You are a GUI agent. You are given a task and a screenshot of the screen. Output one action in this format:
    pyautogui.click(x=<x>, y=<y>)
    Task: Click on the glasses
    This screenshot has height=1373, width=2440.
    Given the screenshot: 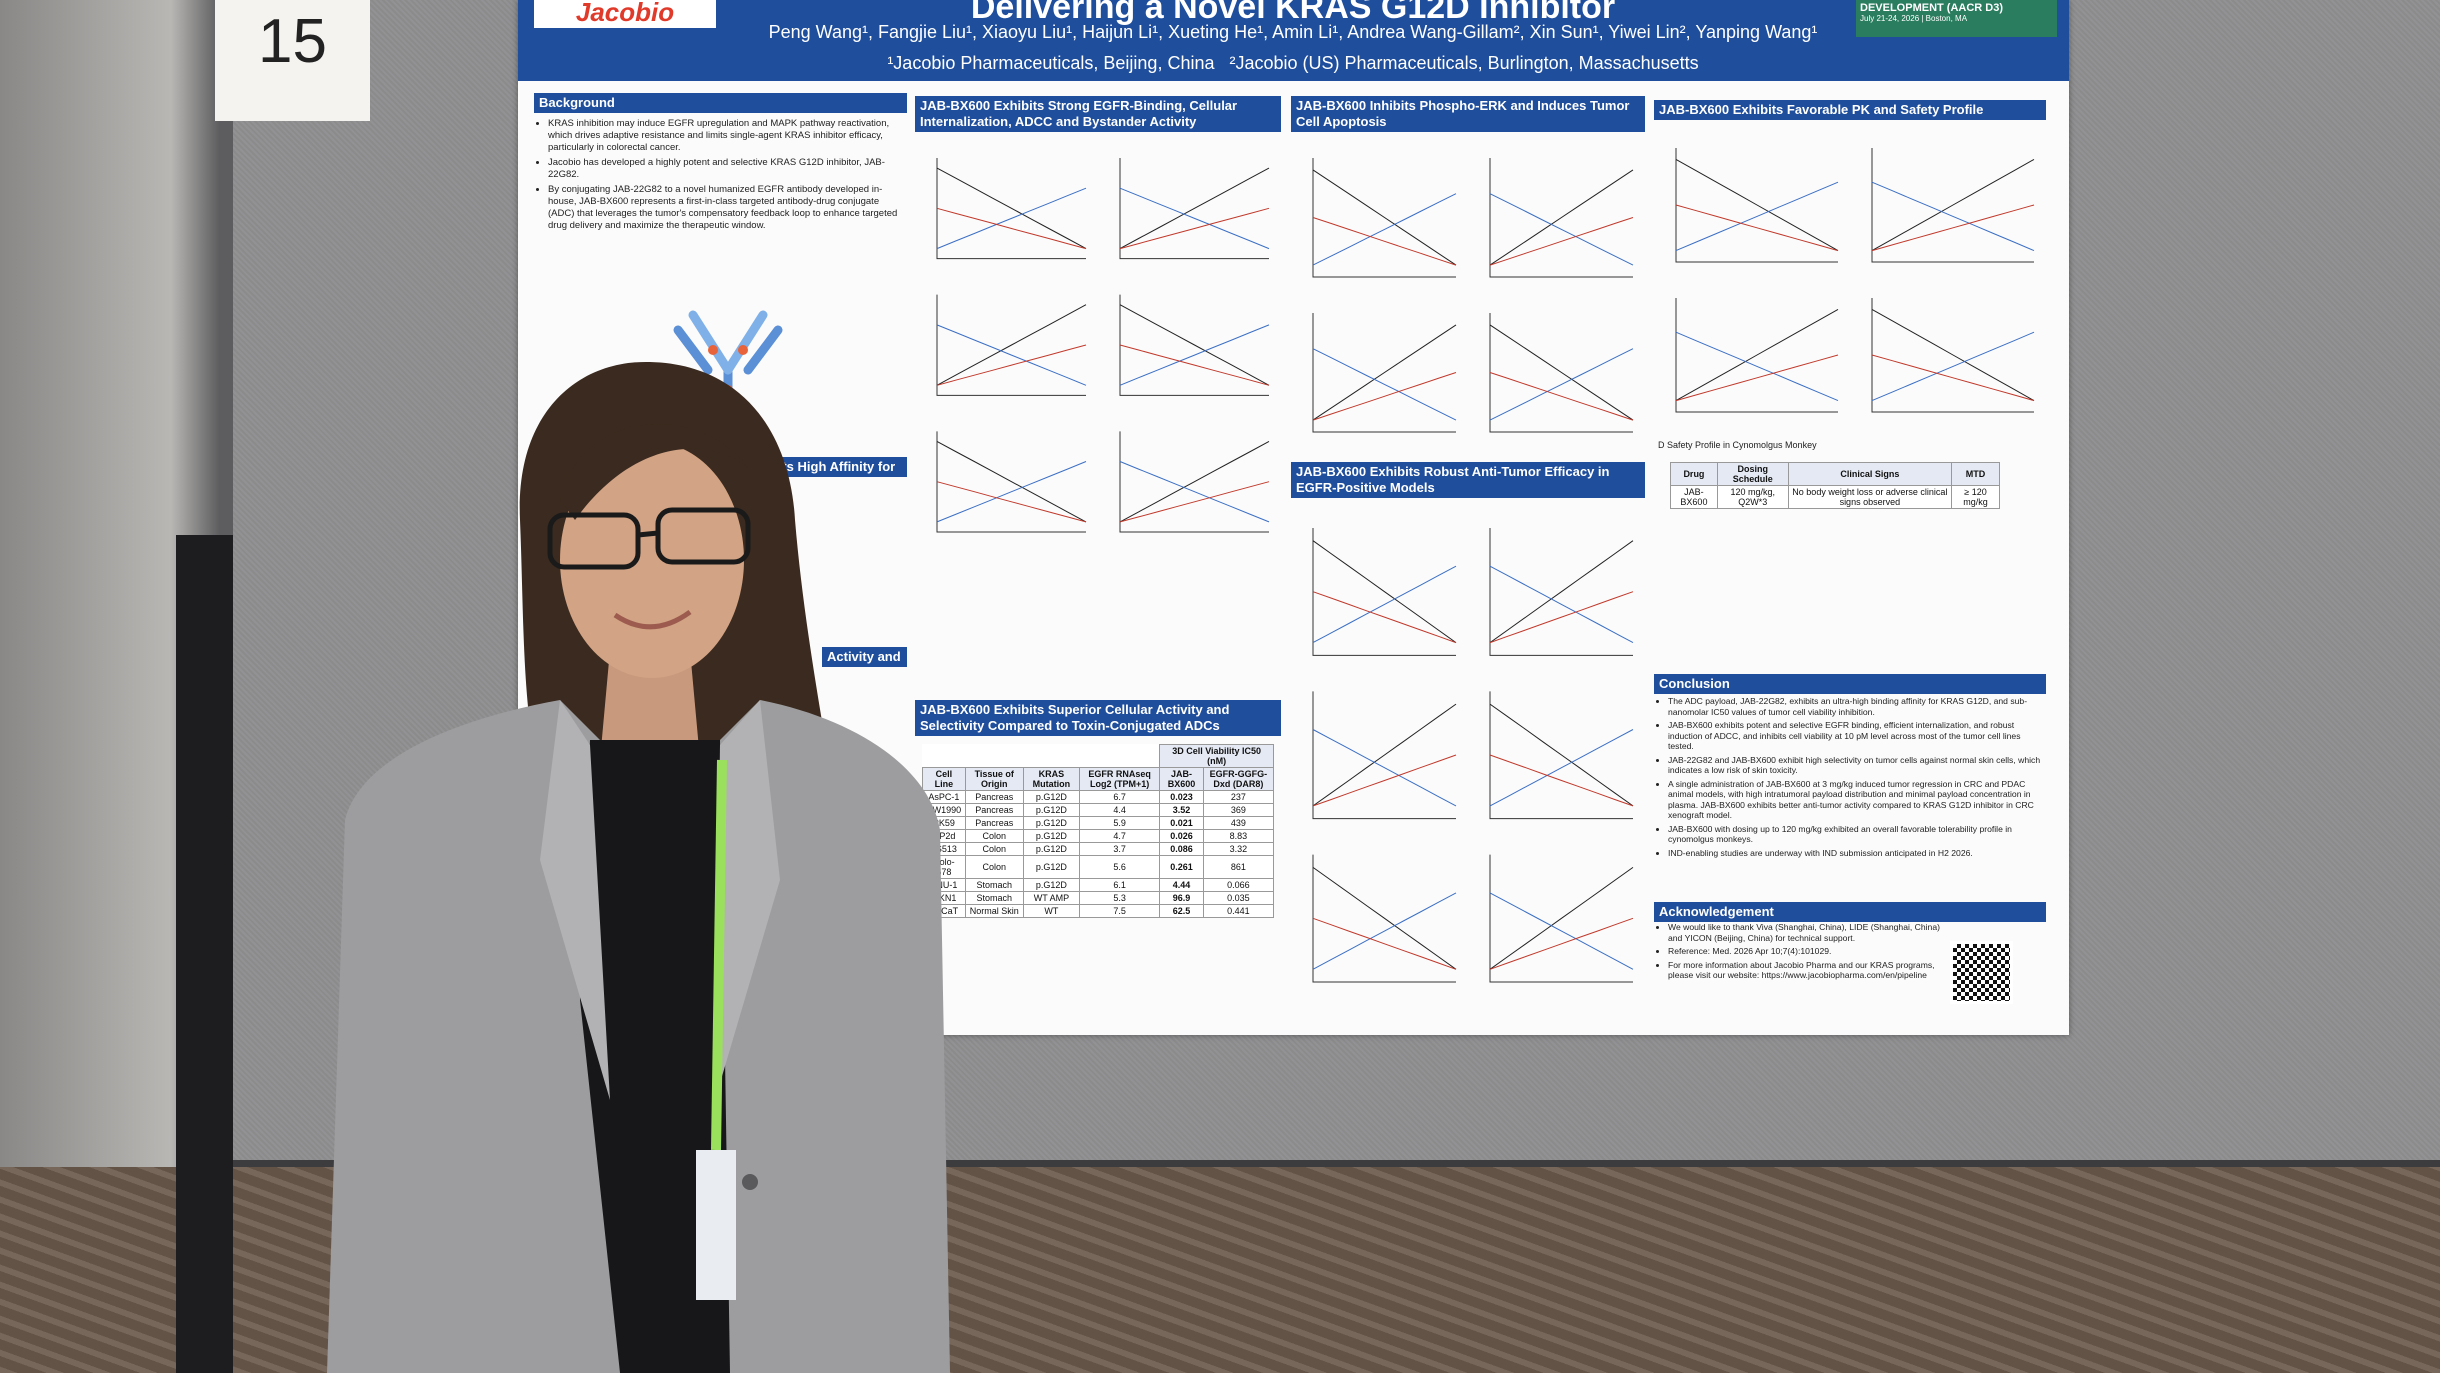 What is the action you would take?
    pyautogui.click(x=649, y=538)
    